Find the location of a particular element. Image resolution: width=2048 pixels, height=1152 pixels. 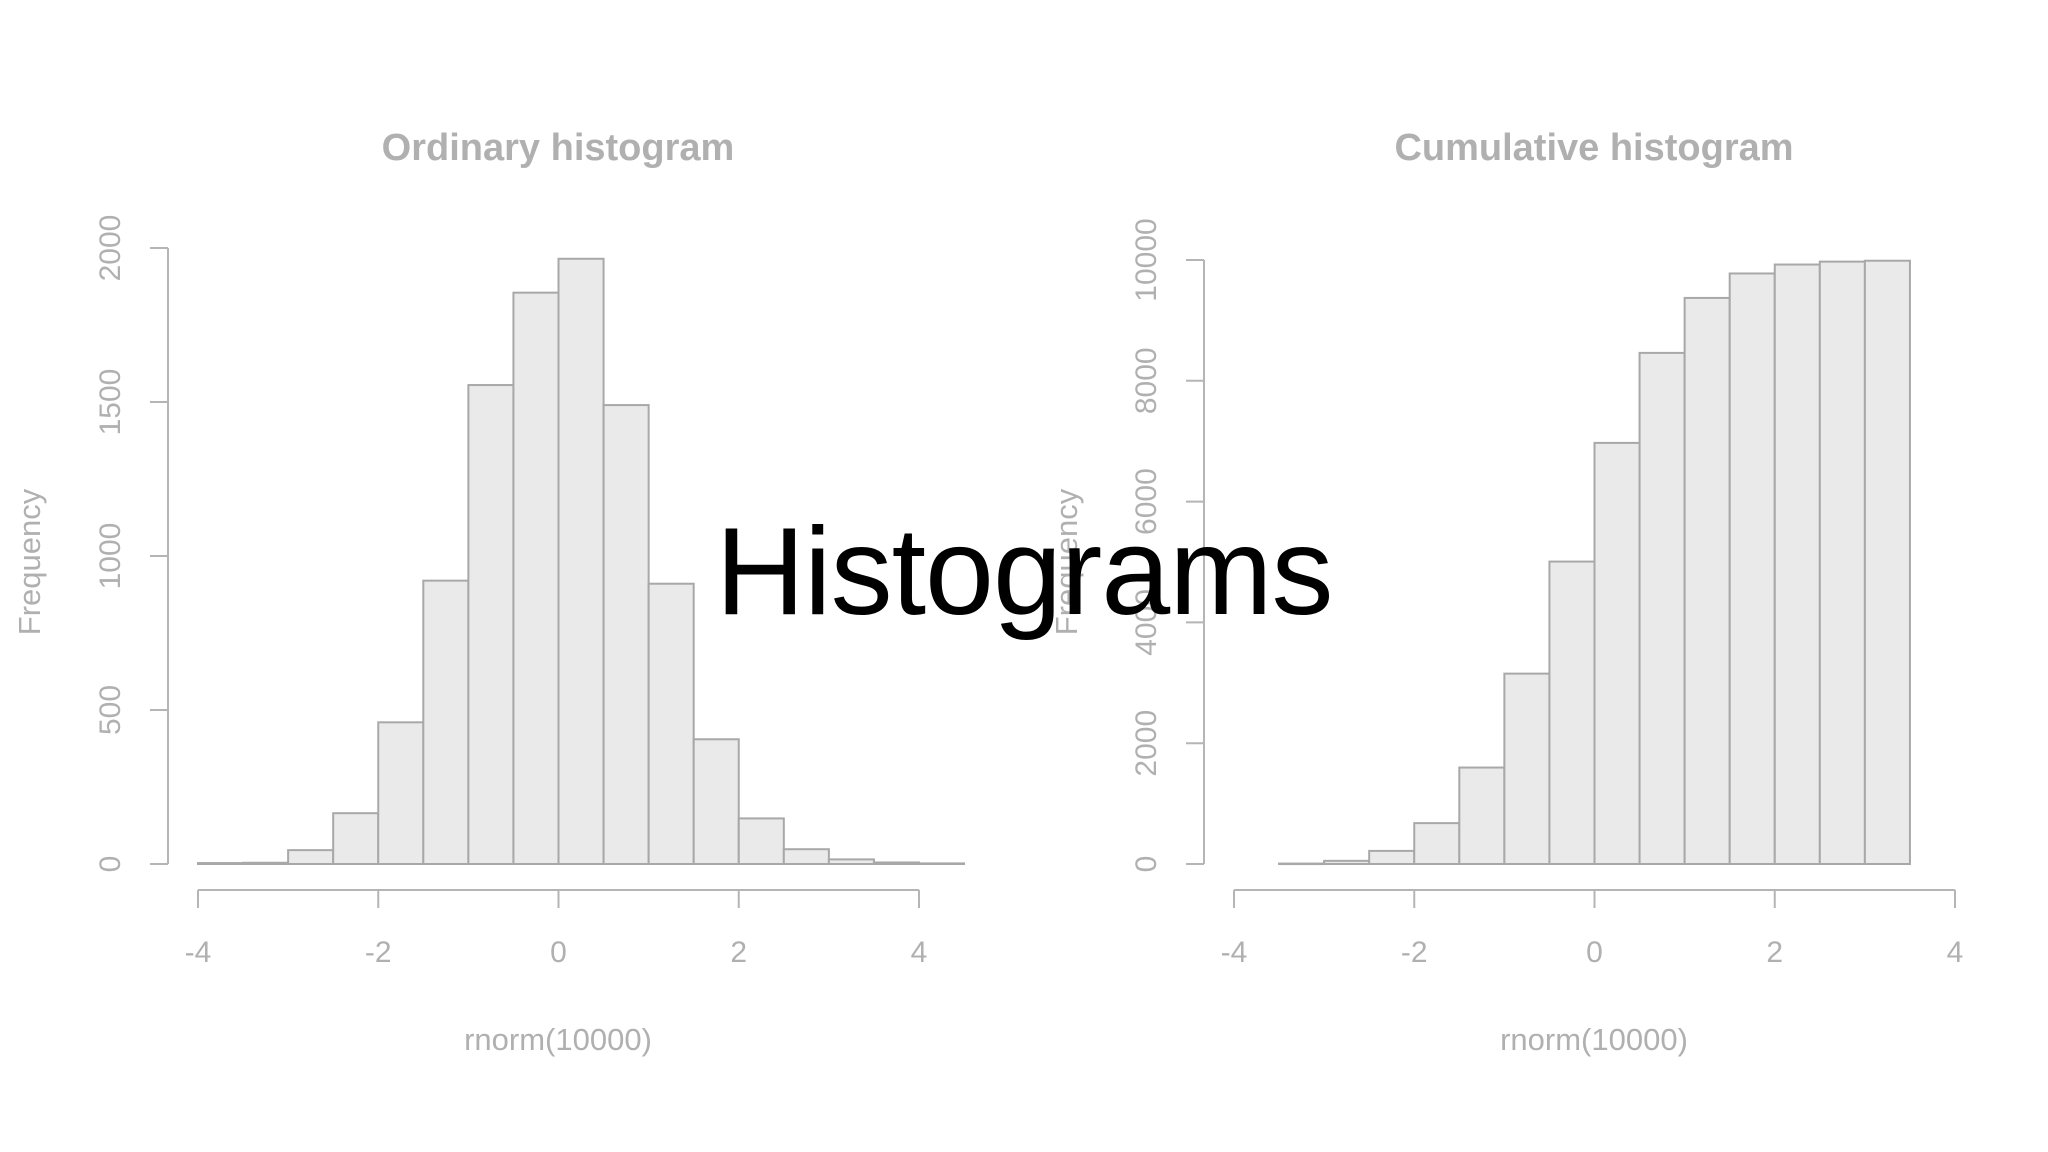

cumulative-x-tick-label: 0 is located at coordinates (1594, 952).